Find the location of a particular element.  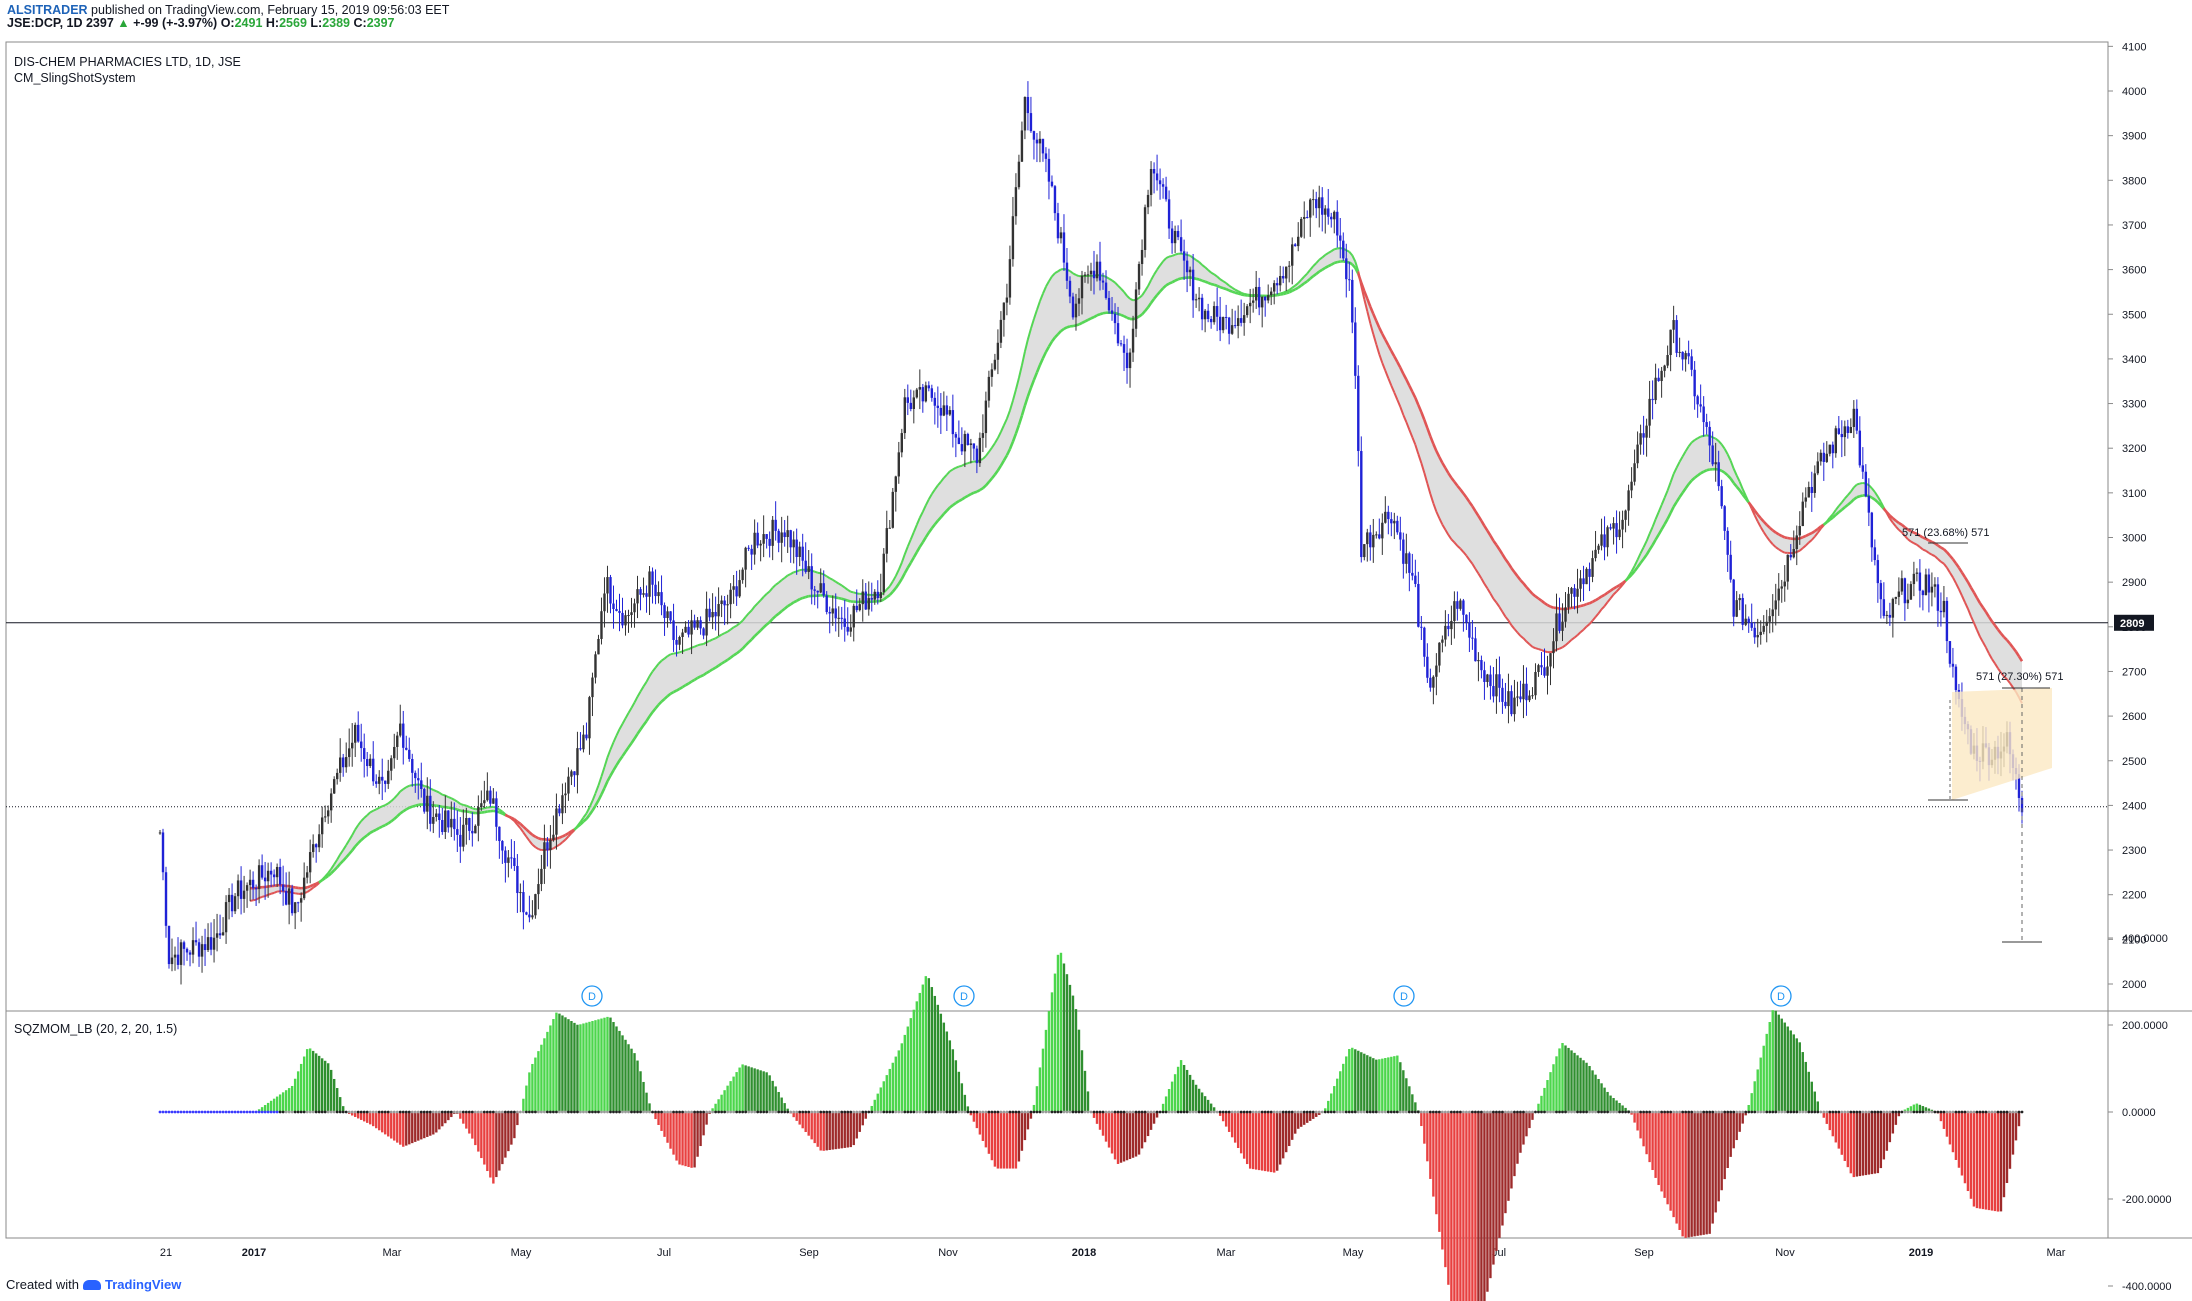

price-tick-label: 2400 is located at coordinates (2134, 806).